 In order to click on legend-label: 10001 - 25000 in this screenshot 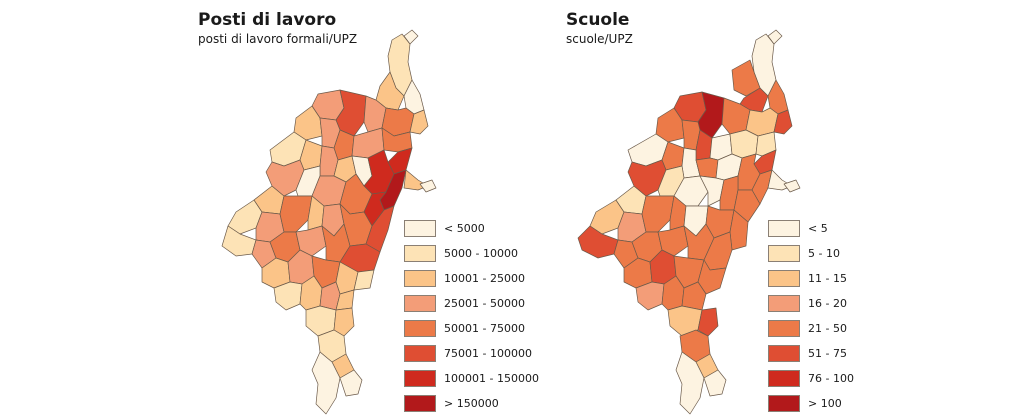, I will do `click(484, 278)`.